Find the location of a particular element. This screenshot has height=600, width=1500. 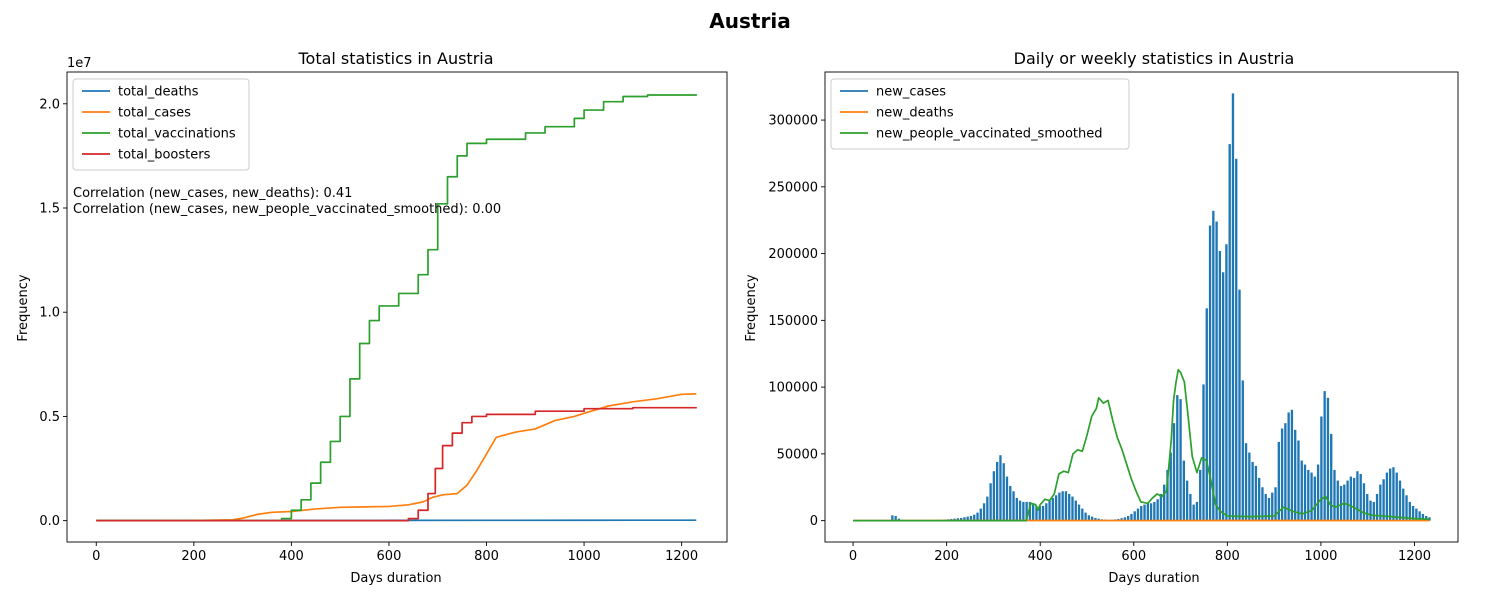

y-scale-label: 1e7 is located at coordinates (79, 63).